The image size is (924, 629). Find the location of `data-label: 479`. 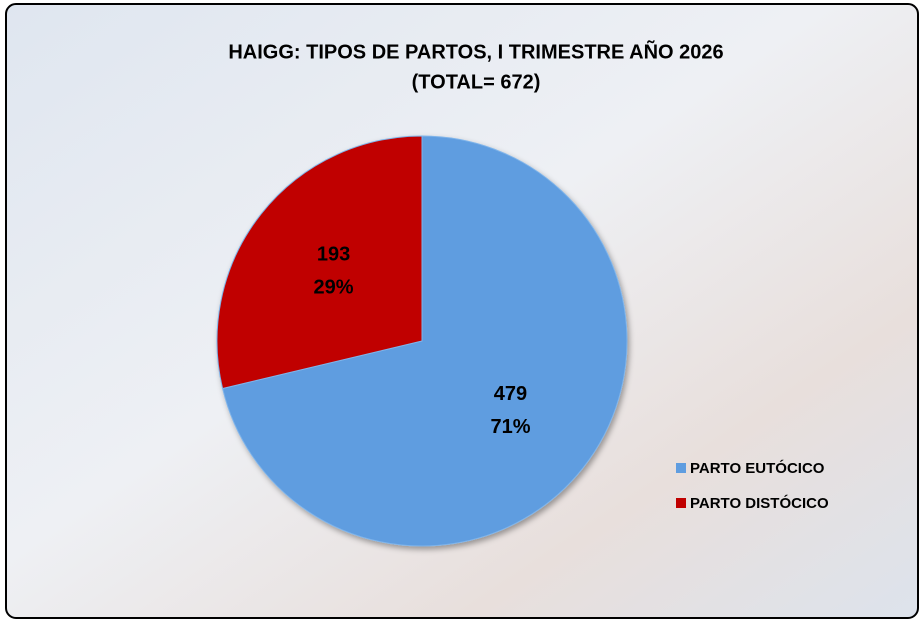

data-label: 479 is located at coordinates (510, 394).